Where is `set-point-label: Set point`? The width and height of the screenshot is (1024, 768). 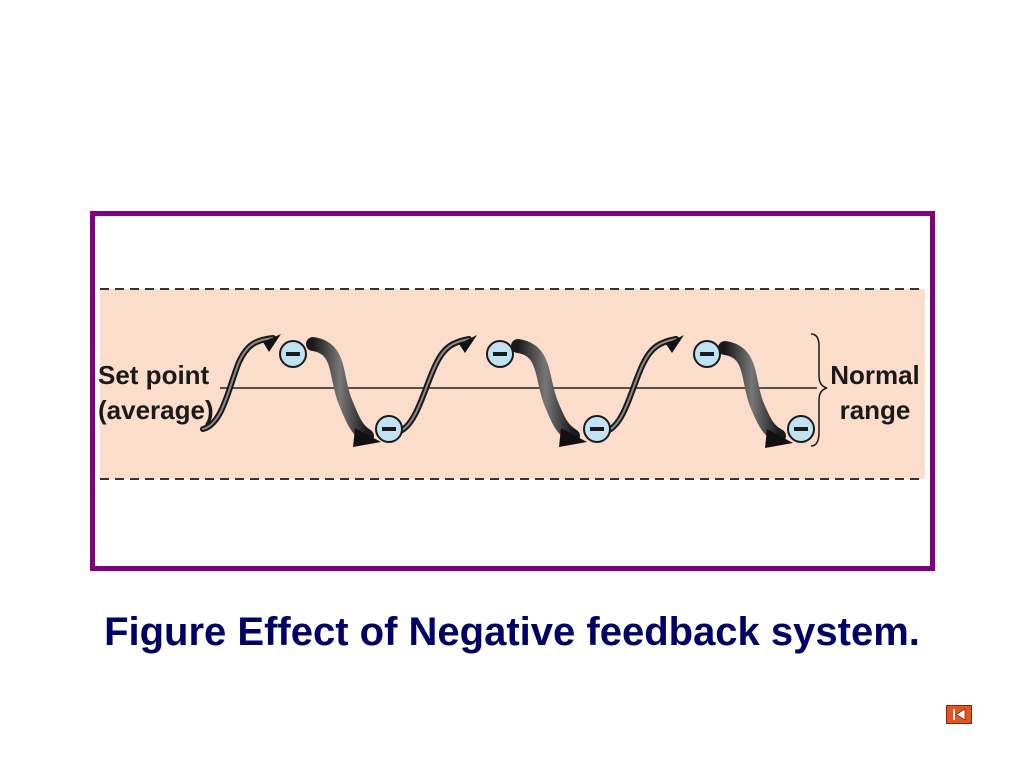
set-point-label: Set point is located at coordinates (154, 375).